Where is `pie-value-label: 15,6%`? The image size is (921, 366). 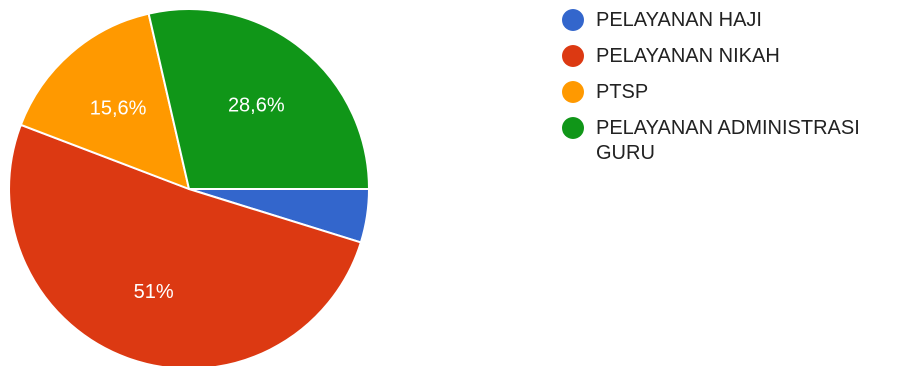 pie-value-label: 15,6% is located at coordinates (118, 109).